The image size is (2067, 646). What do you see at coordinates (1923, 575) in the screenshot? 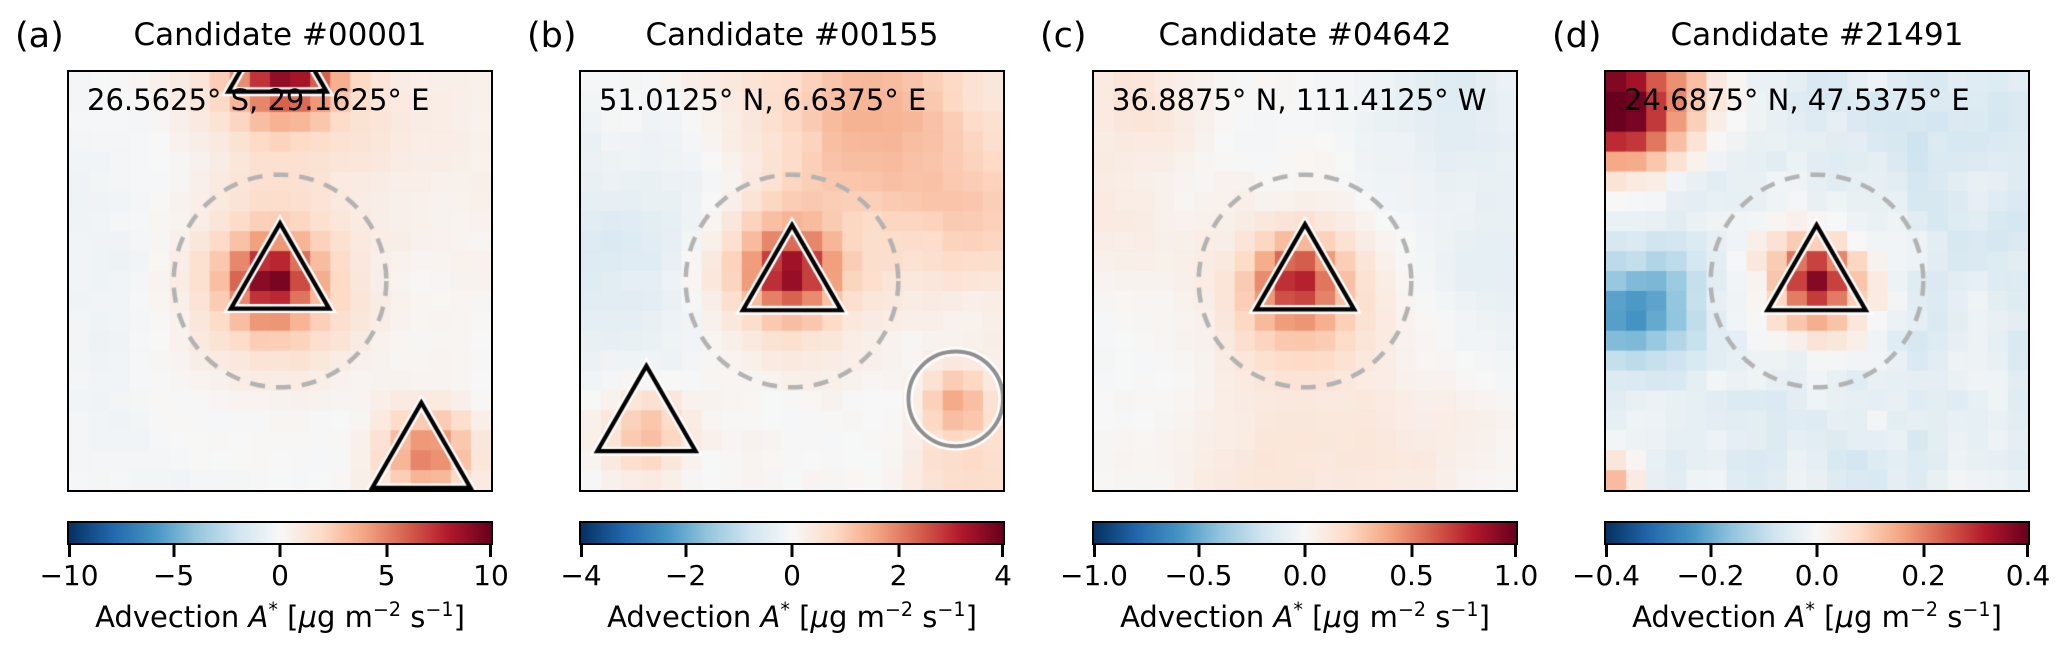
I see `tick-label: 0.2` at bounding box center [1923, 575].